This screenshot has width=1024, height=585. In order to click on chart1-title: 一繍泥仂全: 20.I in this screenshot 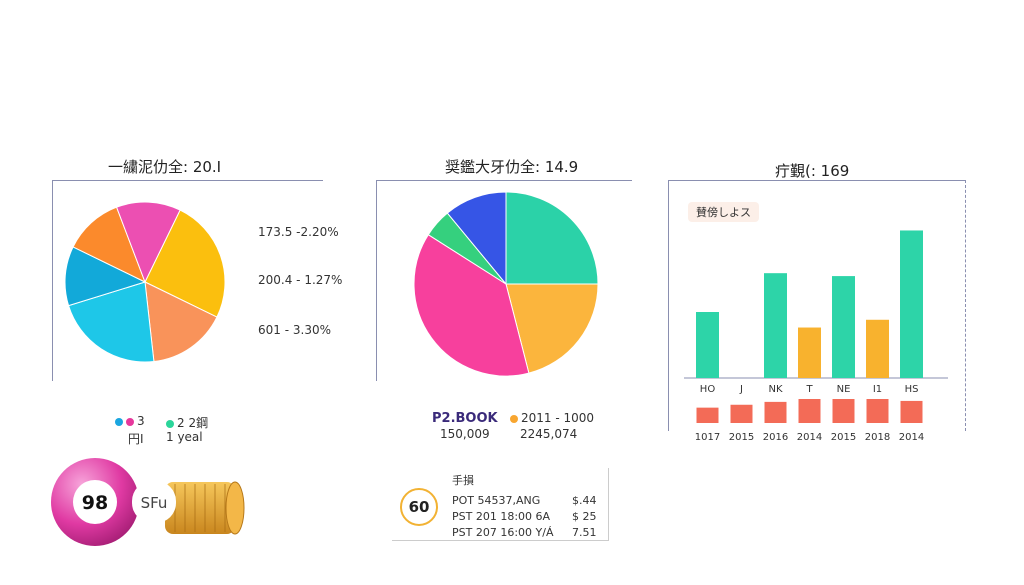, I will do `click(165, 167)`.